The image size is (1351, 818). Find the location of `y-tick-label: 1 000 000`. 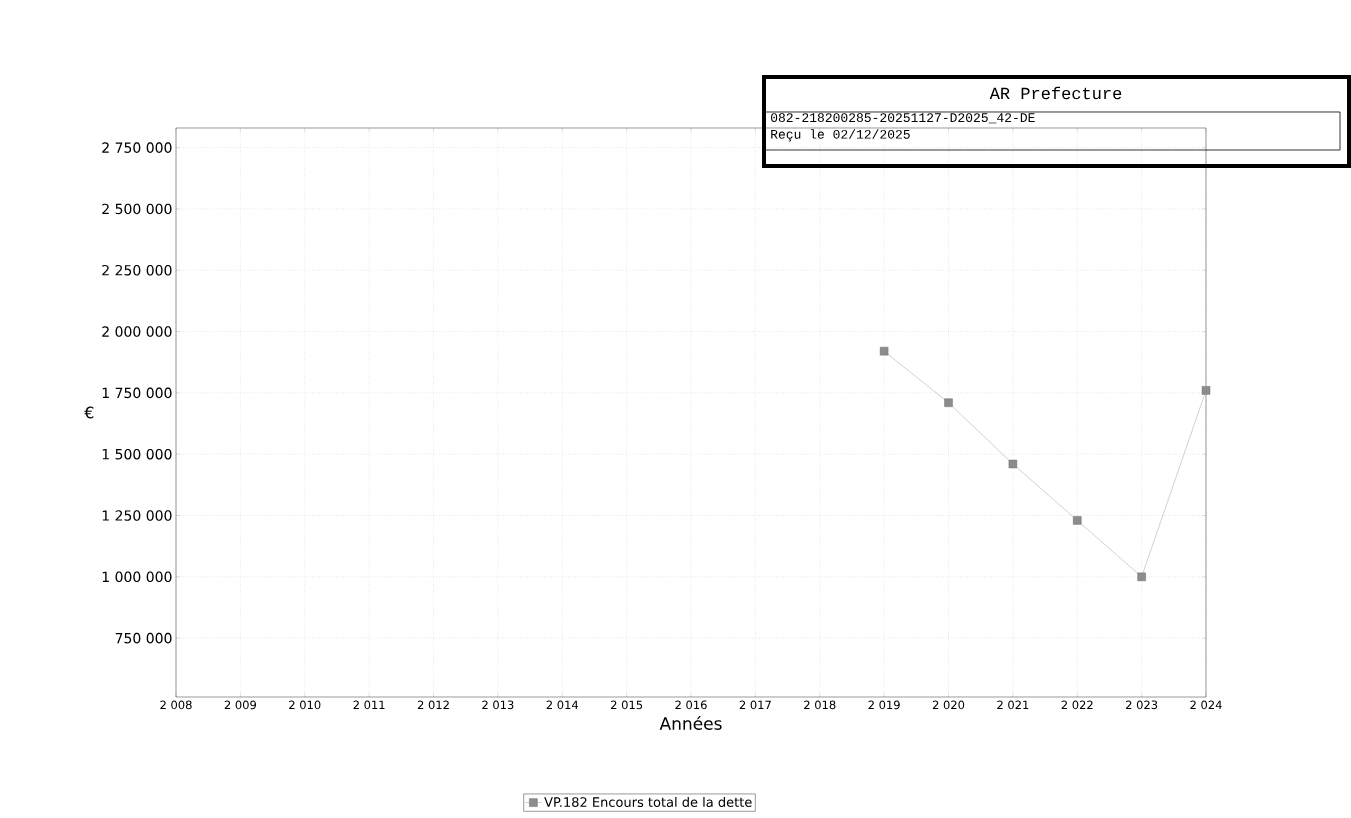

y-tick-label: 1 000 000 is located at coordinates (137, 577).